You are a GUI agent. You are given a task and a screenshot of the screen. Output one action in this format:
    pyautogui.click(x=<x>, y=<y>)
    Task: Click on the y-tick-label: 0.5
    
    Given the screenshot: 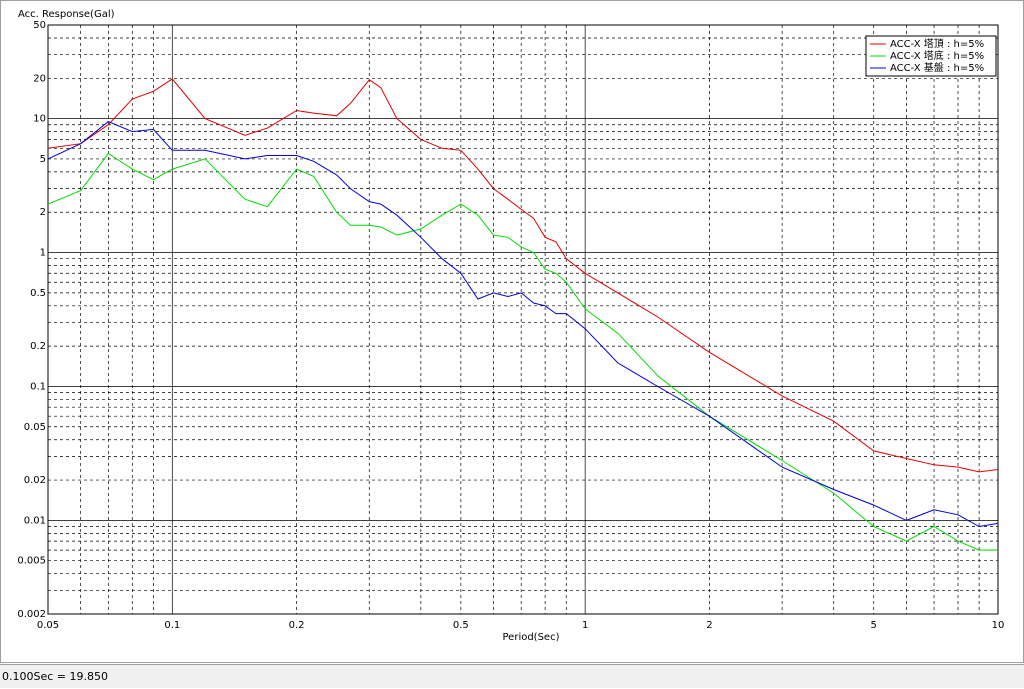 What is the action you would take?
    pyautogui.click(x=38, y=293)
    